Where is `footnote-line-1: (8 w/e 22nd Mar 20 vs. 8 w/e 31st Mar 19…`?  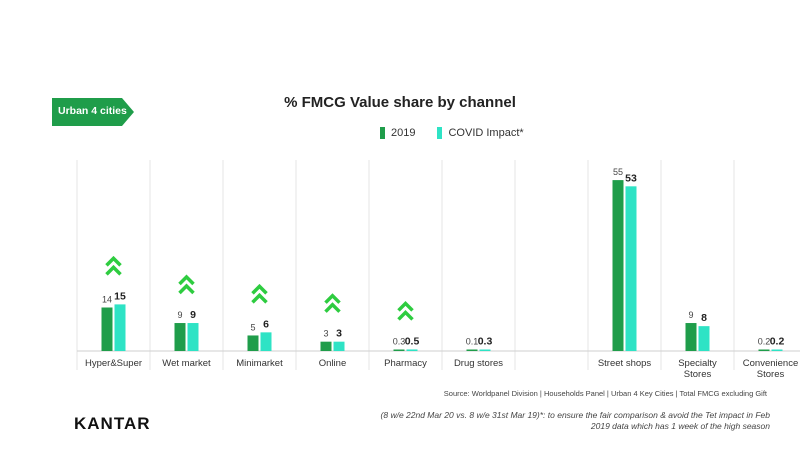
footnote-line-1: (8 w/e 22nd Mar 20 vs. 8 w/e 31st Mar 19… is located at coordinates (575, 415).